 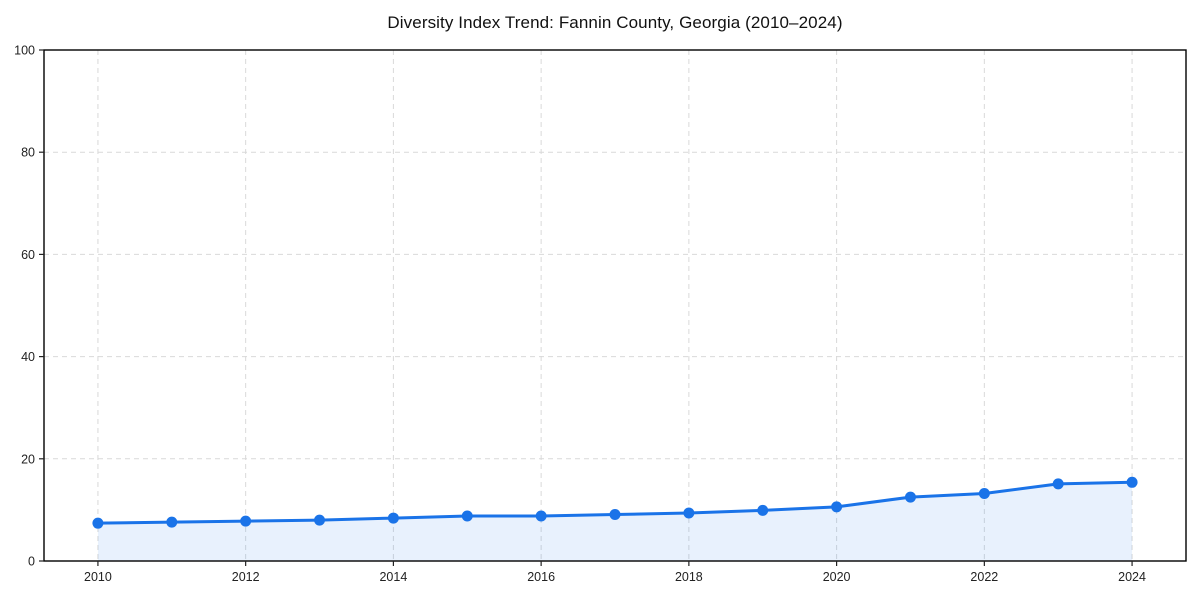 What do you see at coordinates (393, 518) in the screenshot?
I see `data-point-2014` at bounding box center [393, 518].